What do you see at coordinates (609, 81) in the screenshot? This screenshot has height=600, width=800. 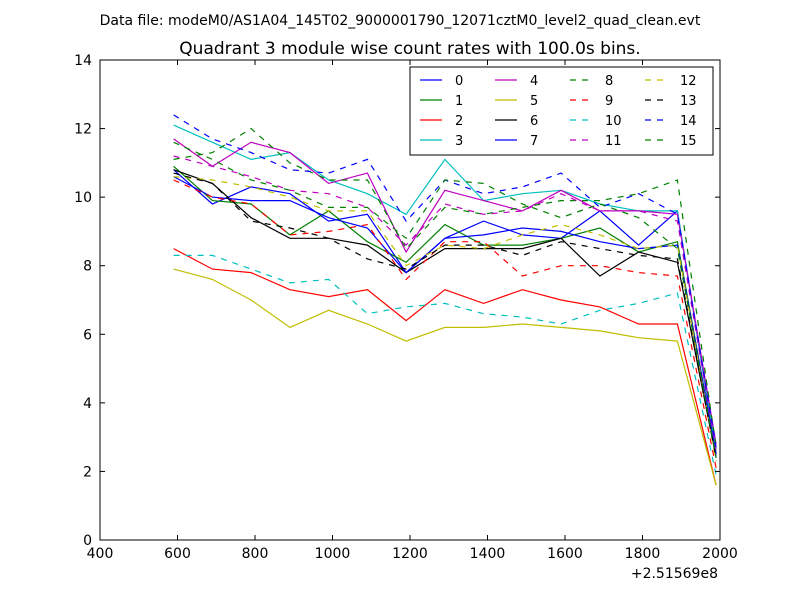 I see `legend-label-8: 8` at bounding box center [609, 81].